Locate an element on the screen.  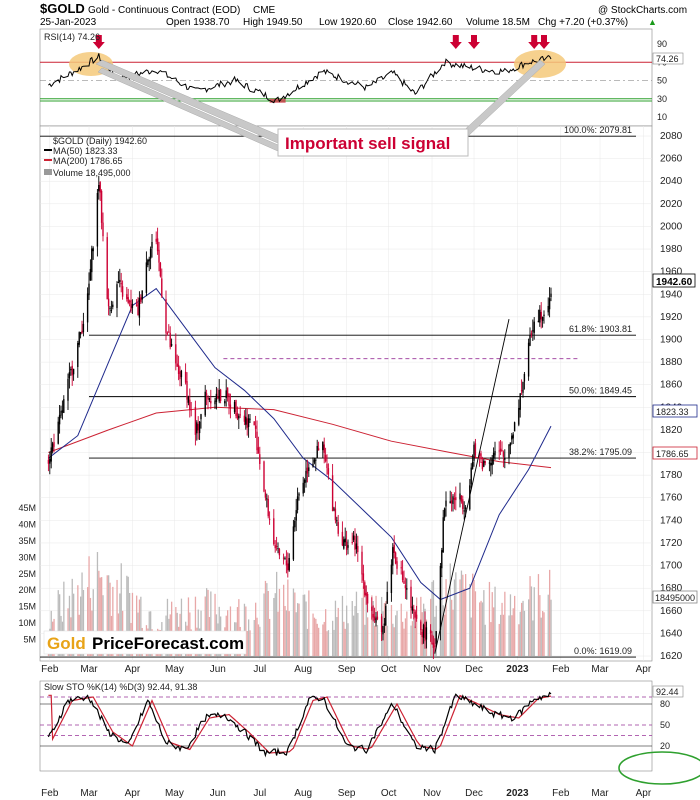
rsi-ticks: 9070503010 is located at coordinates (662, 80).